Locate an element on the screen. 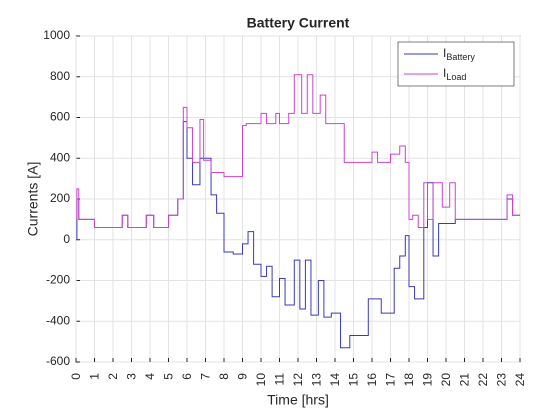  y-tick-label: 400 is located at coordinates (60, 157).